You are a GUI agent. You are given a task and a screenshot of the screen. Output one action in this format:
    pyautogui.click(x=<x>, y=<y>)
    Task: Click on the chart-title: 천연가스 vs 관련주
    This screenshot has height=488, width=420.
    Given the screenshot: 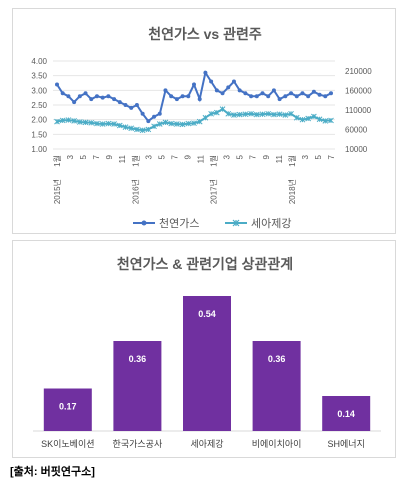 What is the action you would take?
    pyautogui.click(x=205, y=34)
    